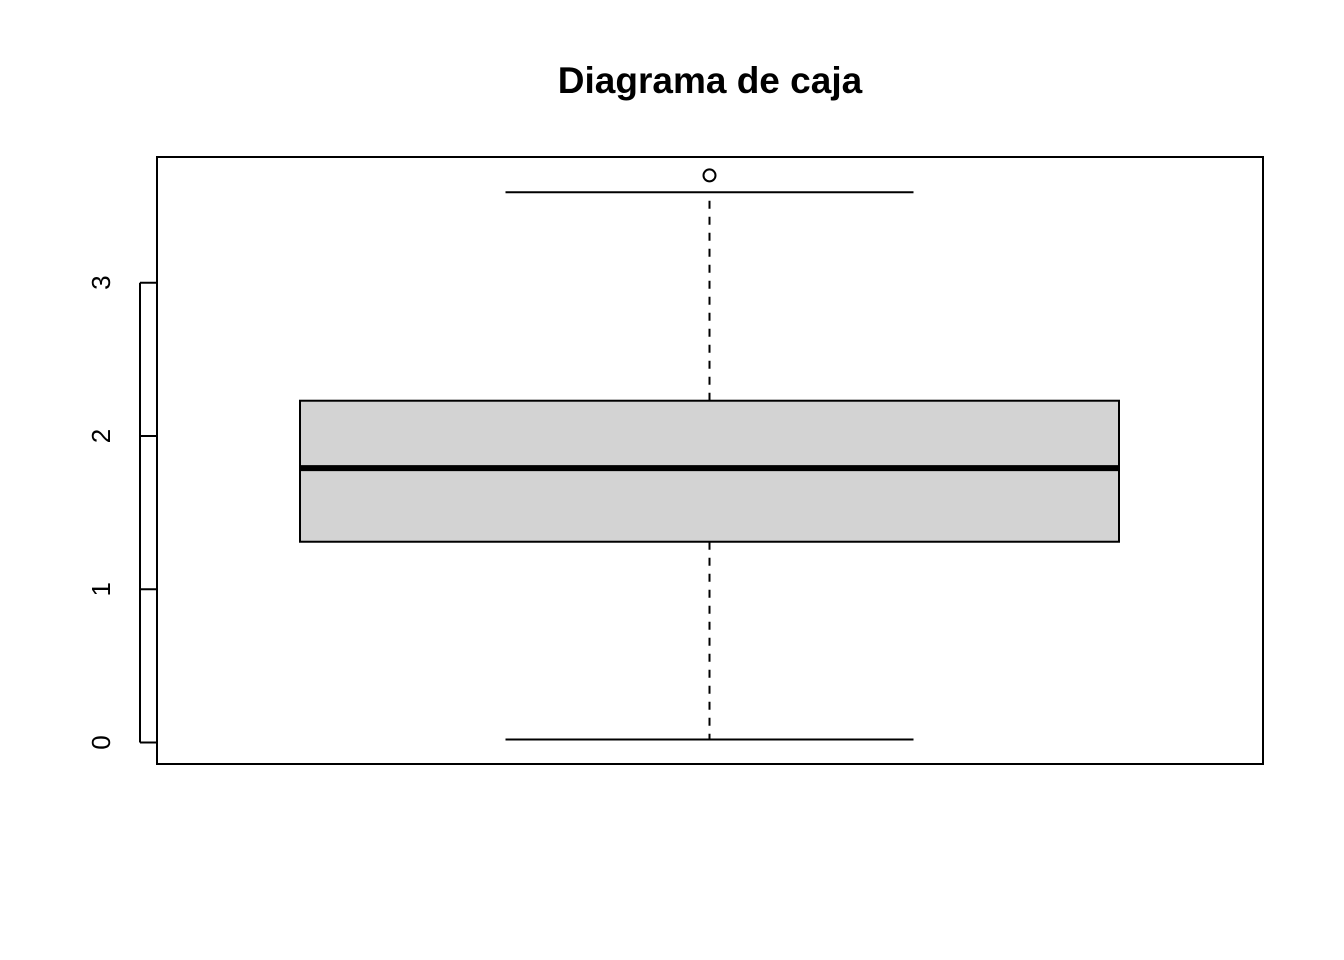 Image resolution: width=1344 pixels, height=960 pixels. Describe the element at coordinates (101, 589) in the screenshot. I see `y-tick-label: 1` at that location.